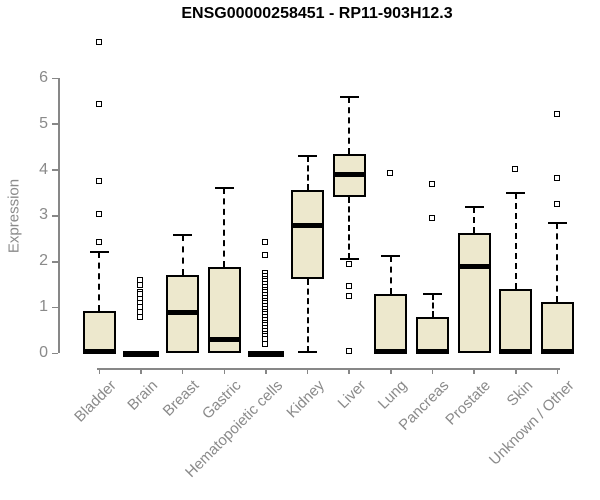 This screenshot has width=600, height=500. Describe the element at coordinates (519, 393) in the screenshot. I see `x-tick-label: Skin` at that location.